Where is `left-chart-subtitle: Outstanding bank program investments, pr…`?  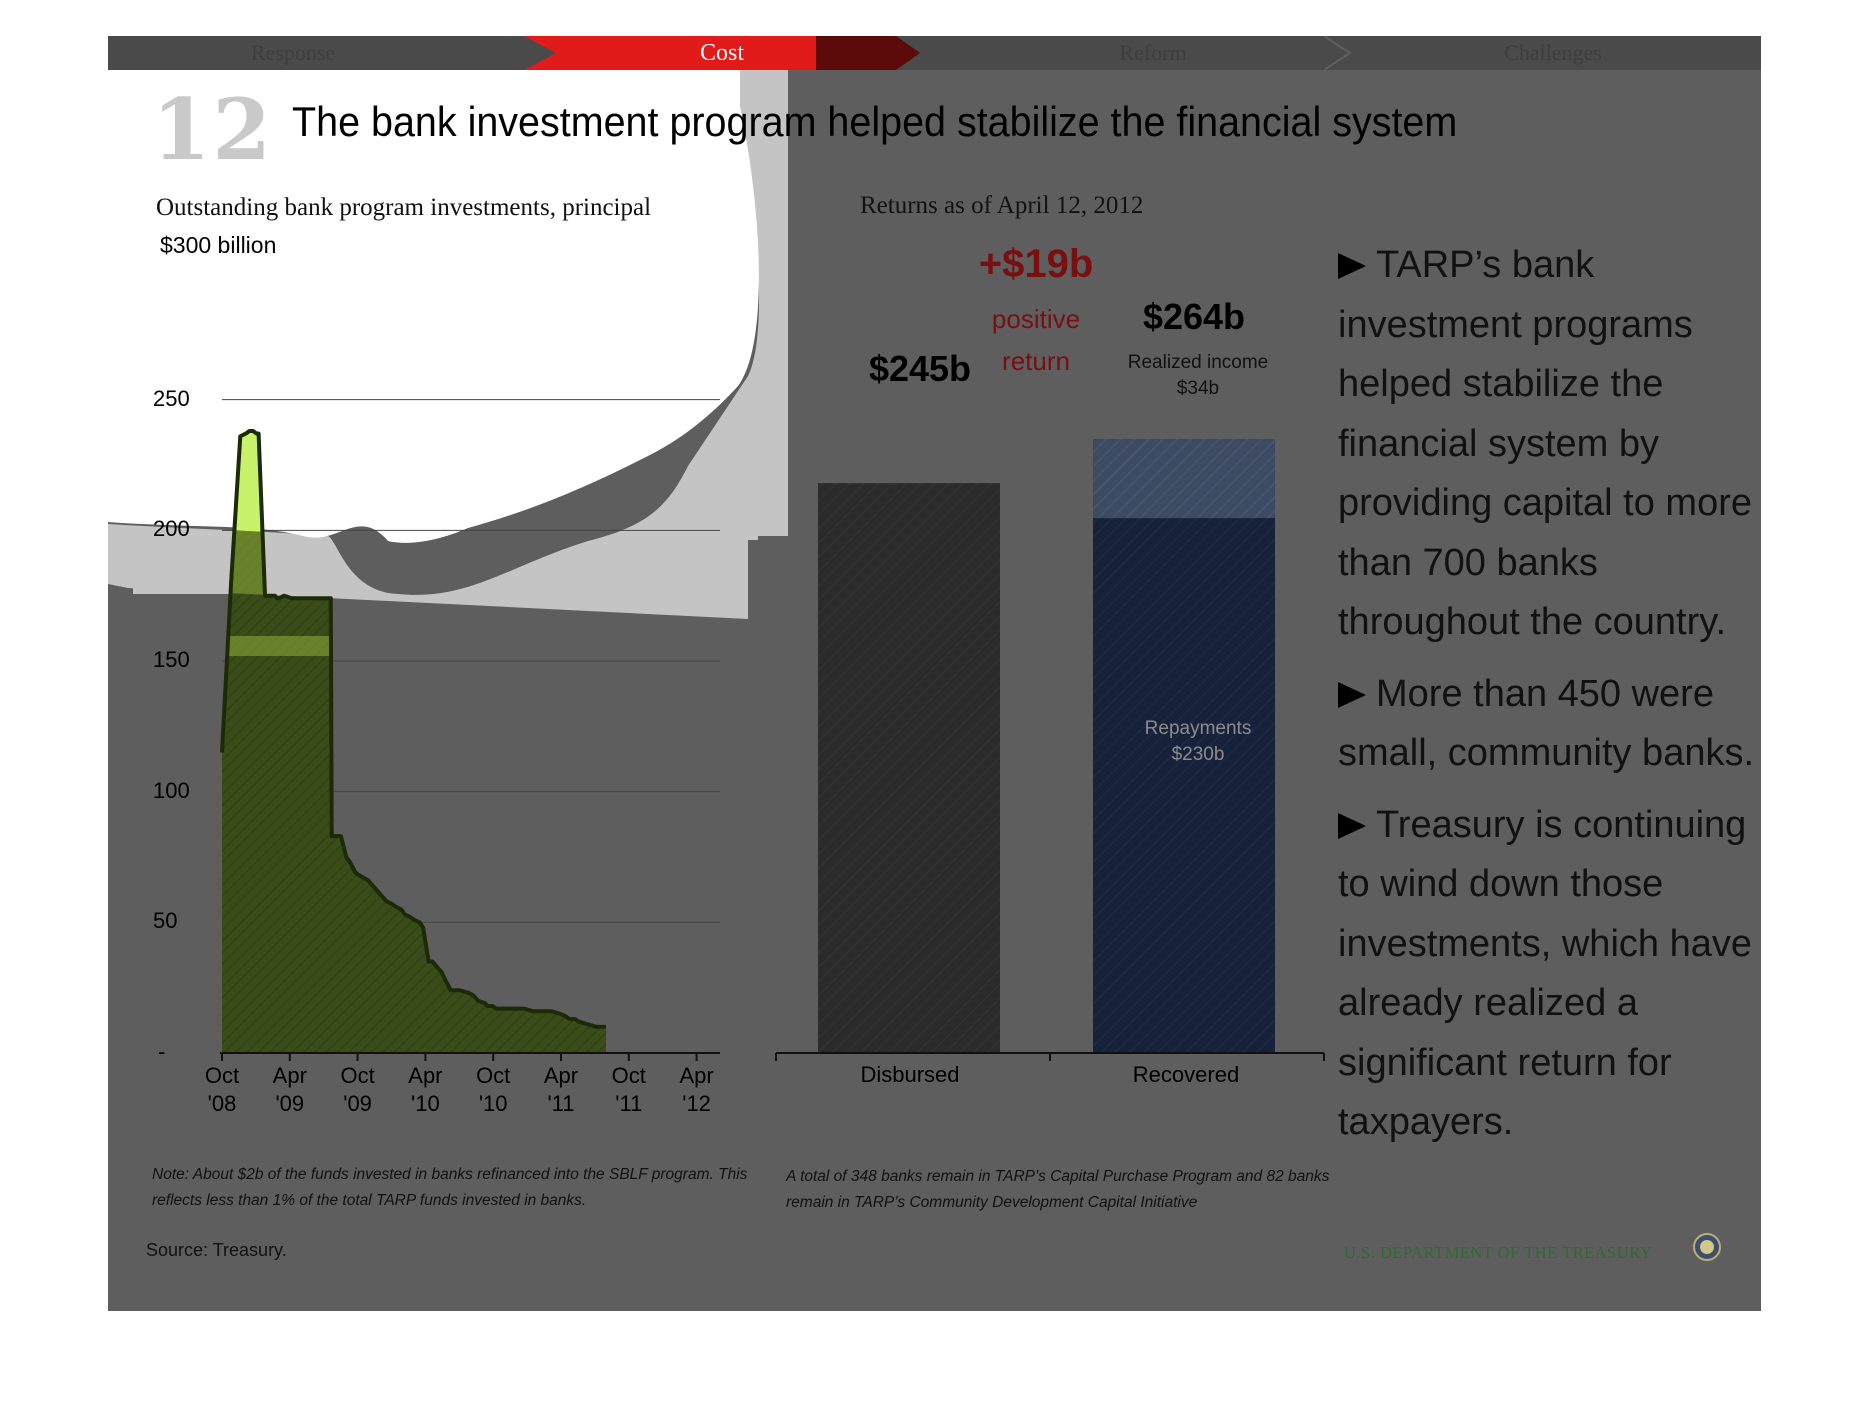
left-chart-subtitle: Outstanding bank program investments, pr… is located at coordinates (404, 207).